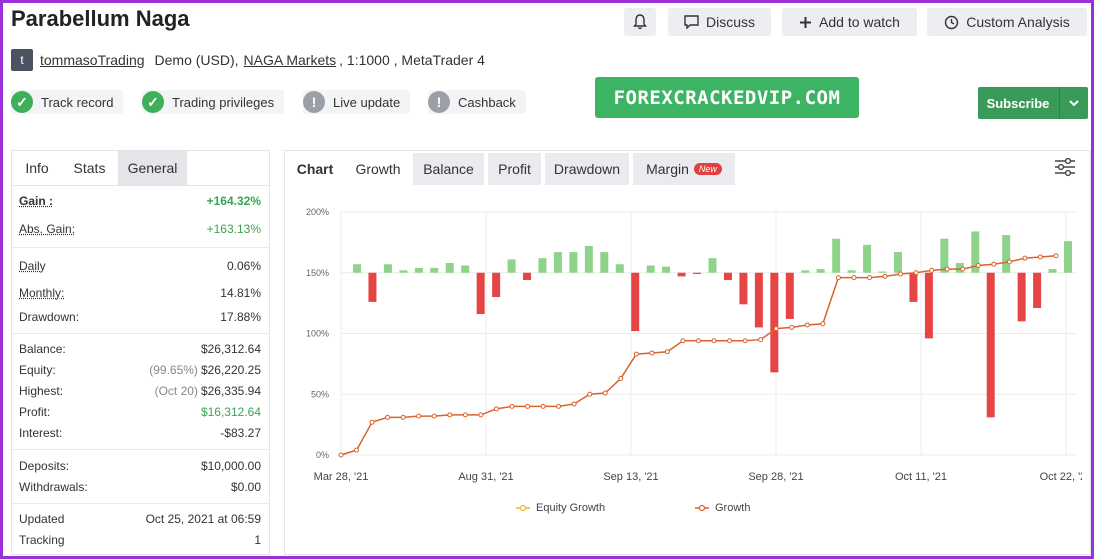 Image resolution: width=1094 pixels, height=559 pixels. Describe the element at coordinates (140, 247) in the screenshot. I see `divider` at that location.